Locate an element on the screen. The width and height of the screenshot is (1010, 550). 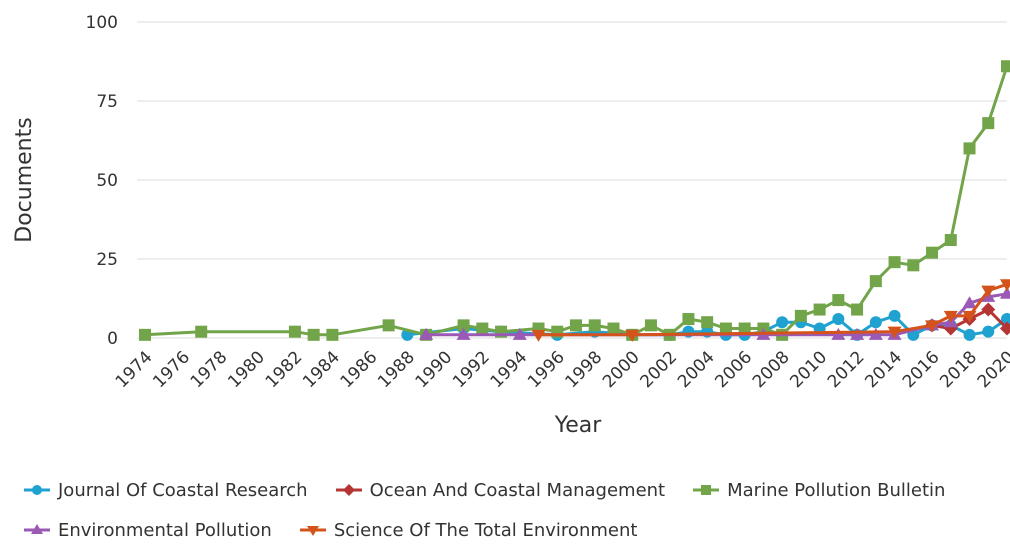
legend-item: Journal Of Coastal Research is located at coordinates (165, 490).